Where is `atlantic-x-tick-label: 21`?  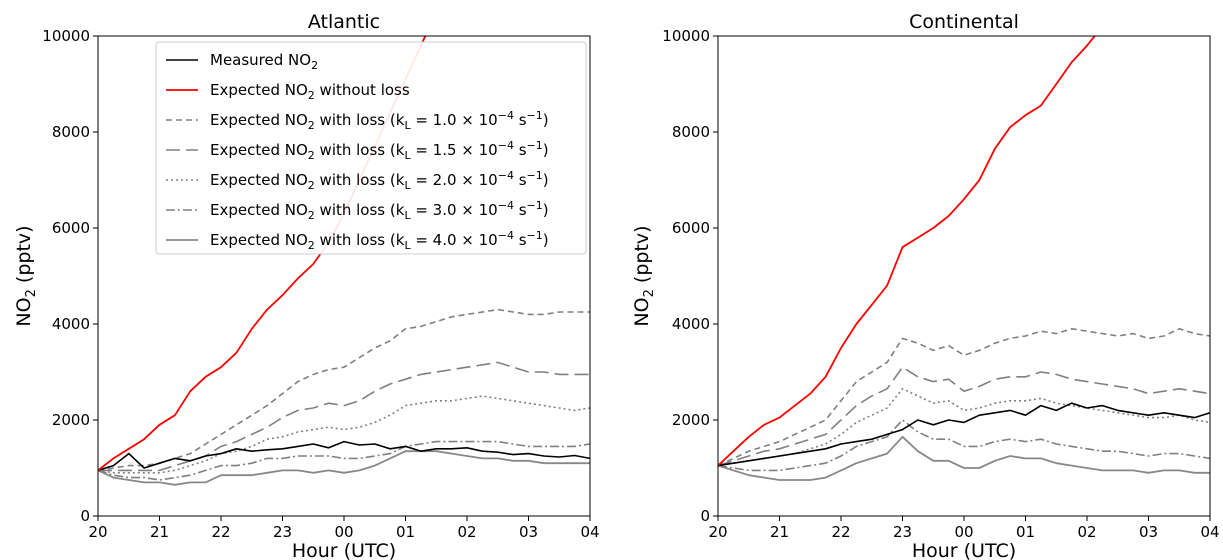 atlantic-x-tick-label: 21 is located at coordinates (159, 532).